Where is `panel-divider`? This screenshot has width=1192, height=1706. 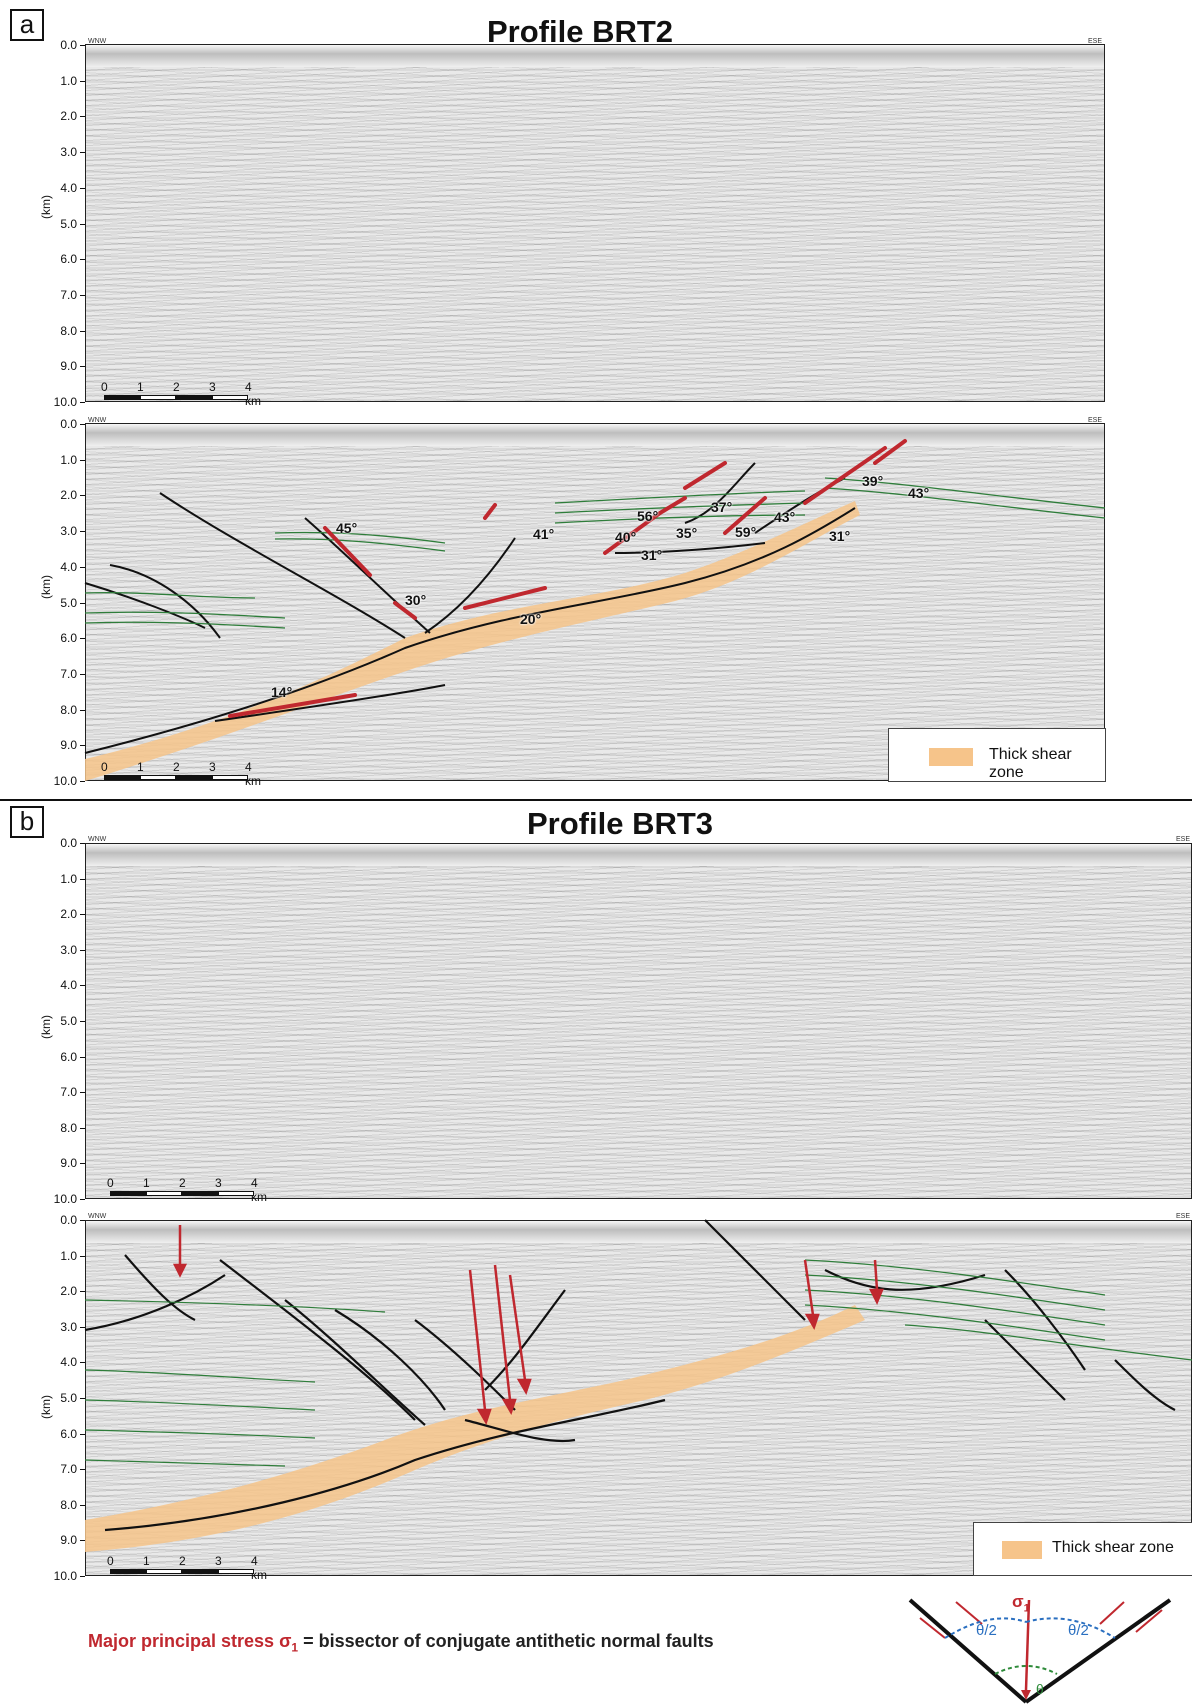
panel-divider is located at coordinates (596, 800).